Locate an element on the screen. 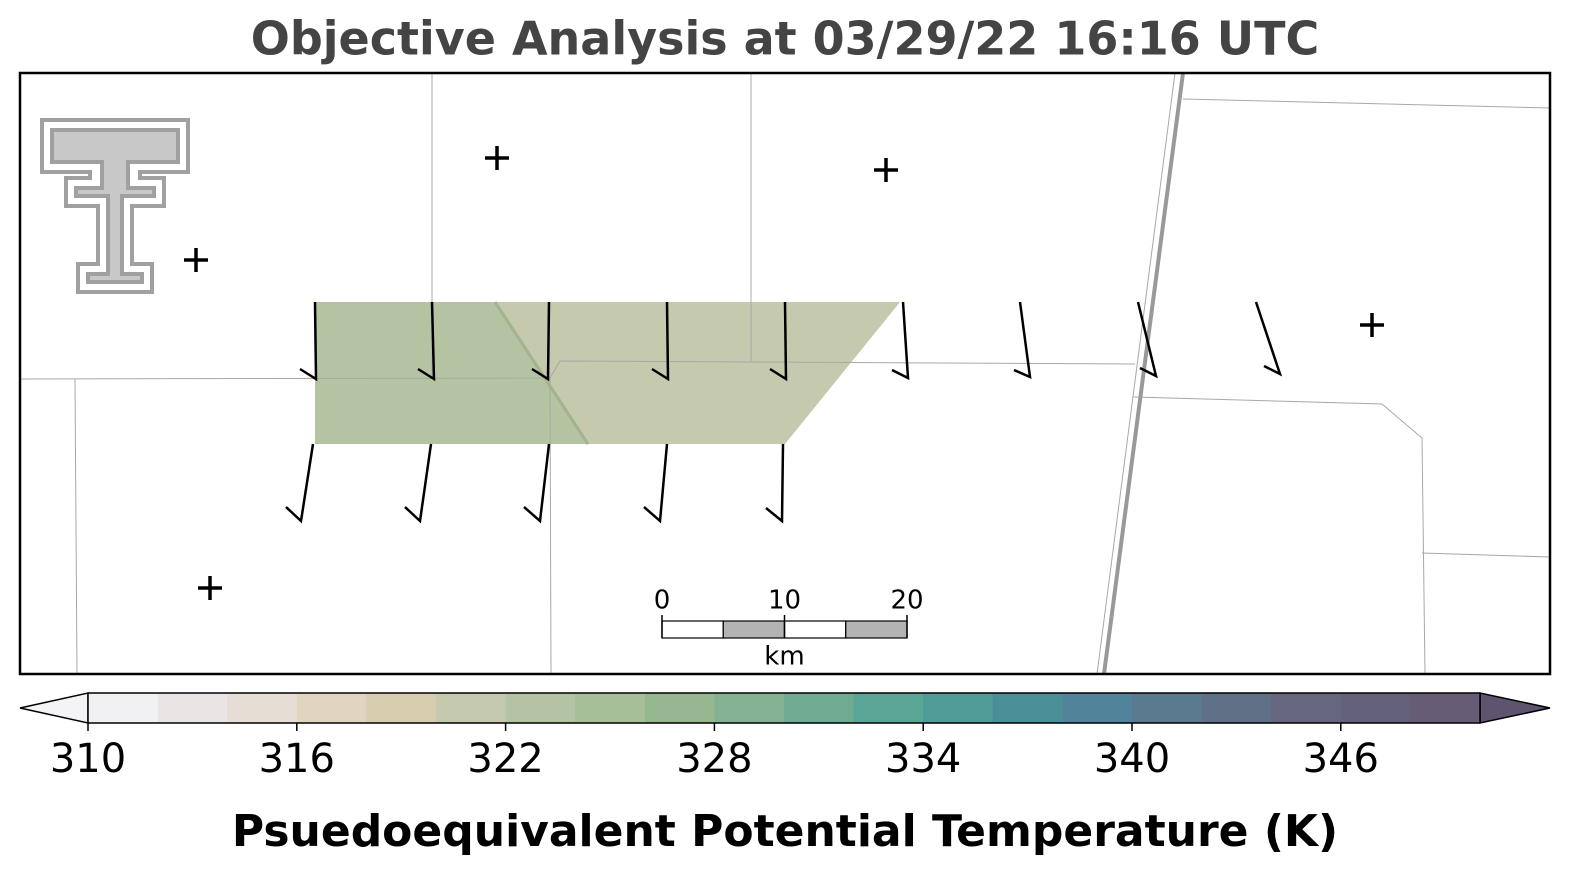 The height and width of the screenshot is (893, 1589). colorbar-tick-label: 334 is located at coordinates (923, 759).